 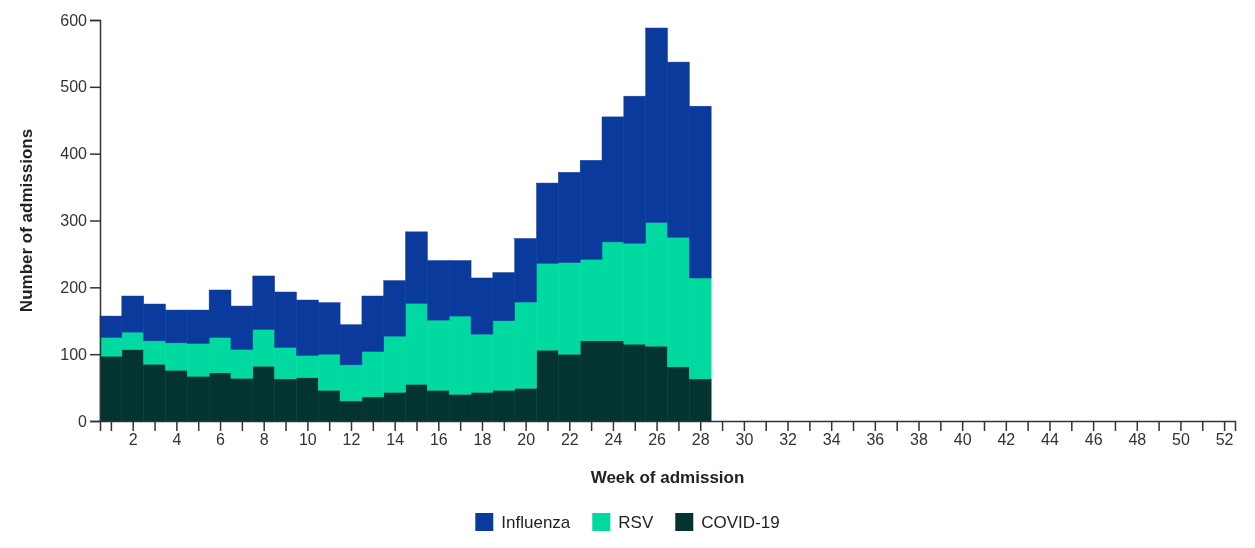 I want to click on legend-label: RSV, so click(x=636, y=522).